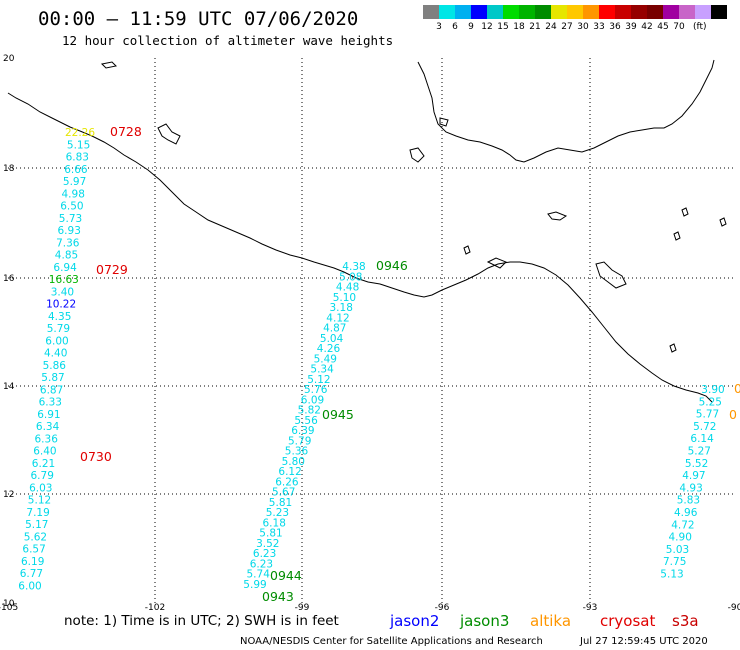 The width and height of the screenshot is (740, 650). Describe the element at coordinates (58, 329) in the screenshot. I see `swh-value: 5.79` at that location.